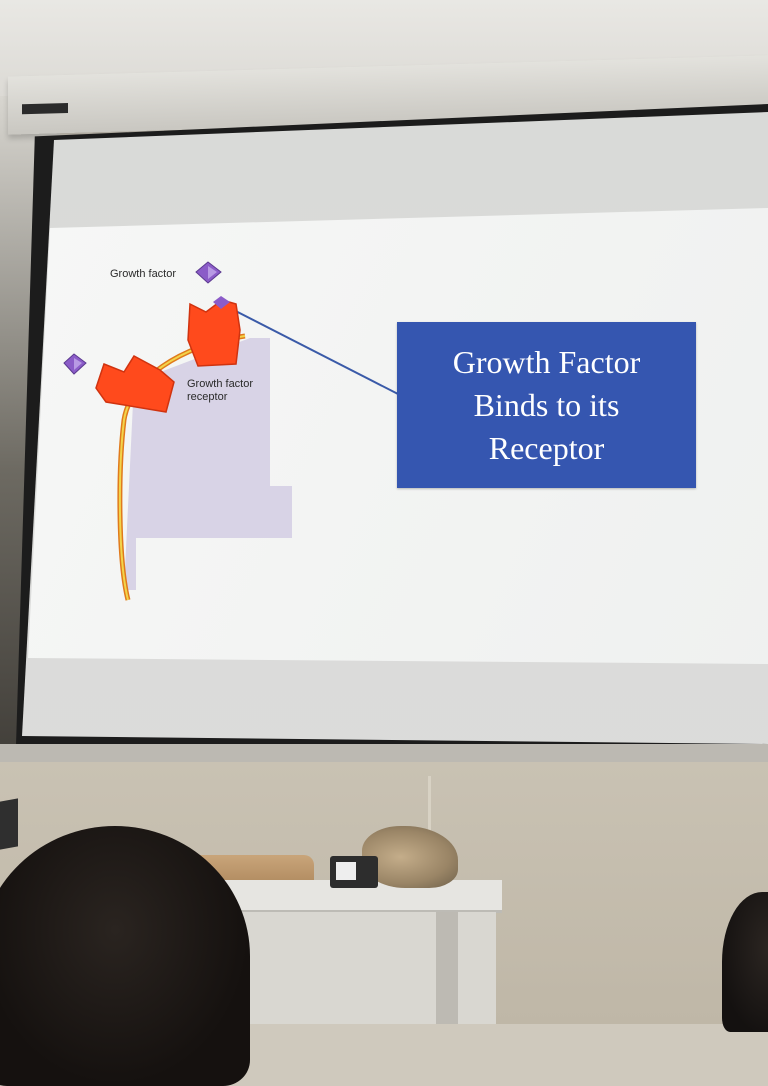 The image size is (768, 1086). I want to click on projector-device, so click(354, 872).